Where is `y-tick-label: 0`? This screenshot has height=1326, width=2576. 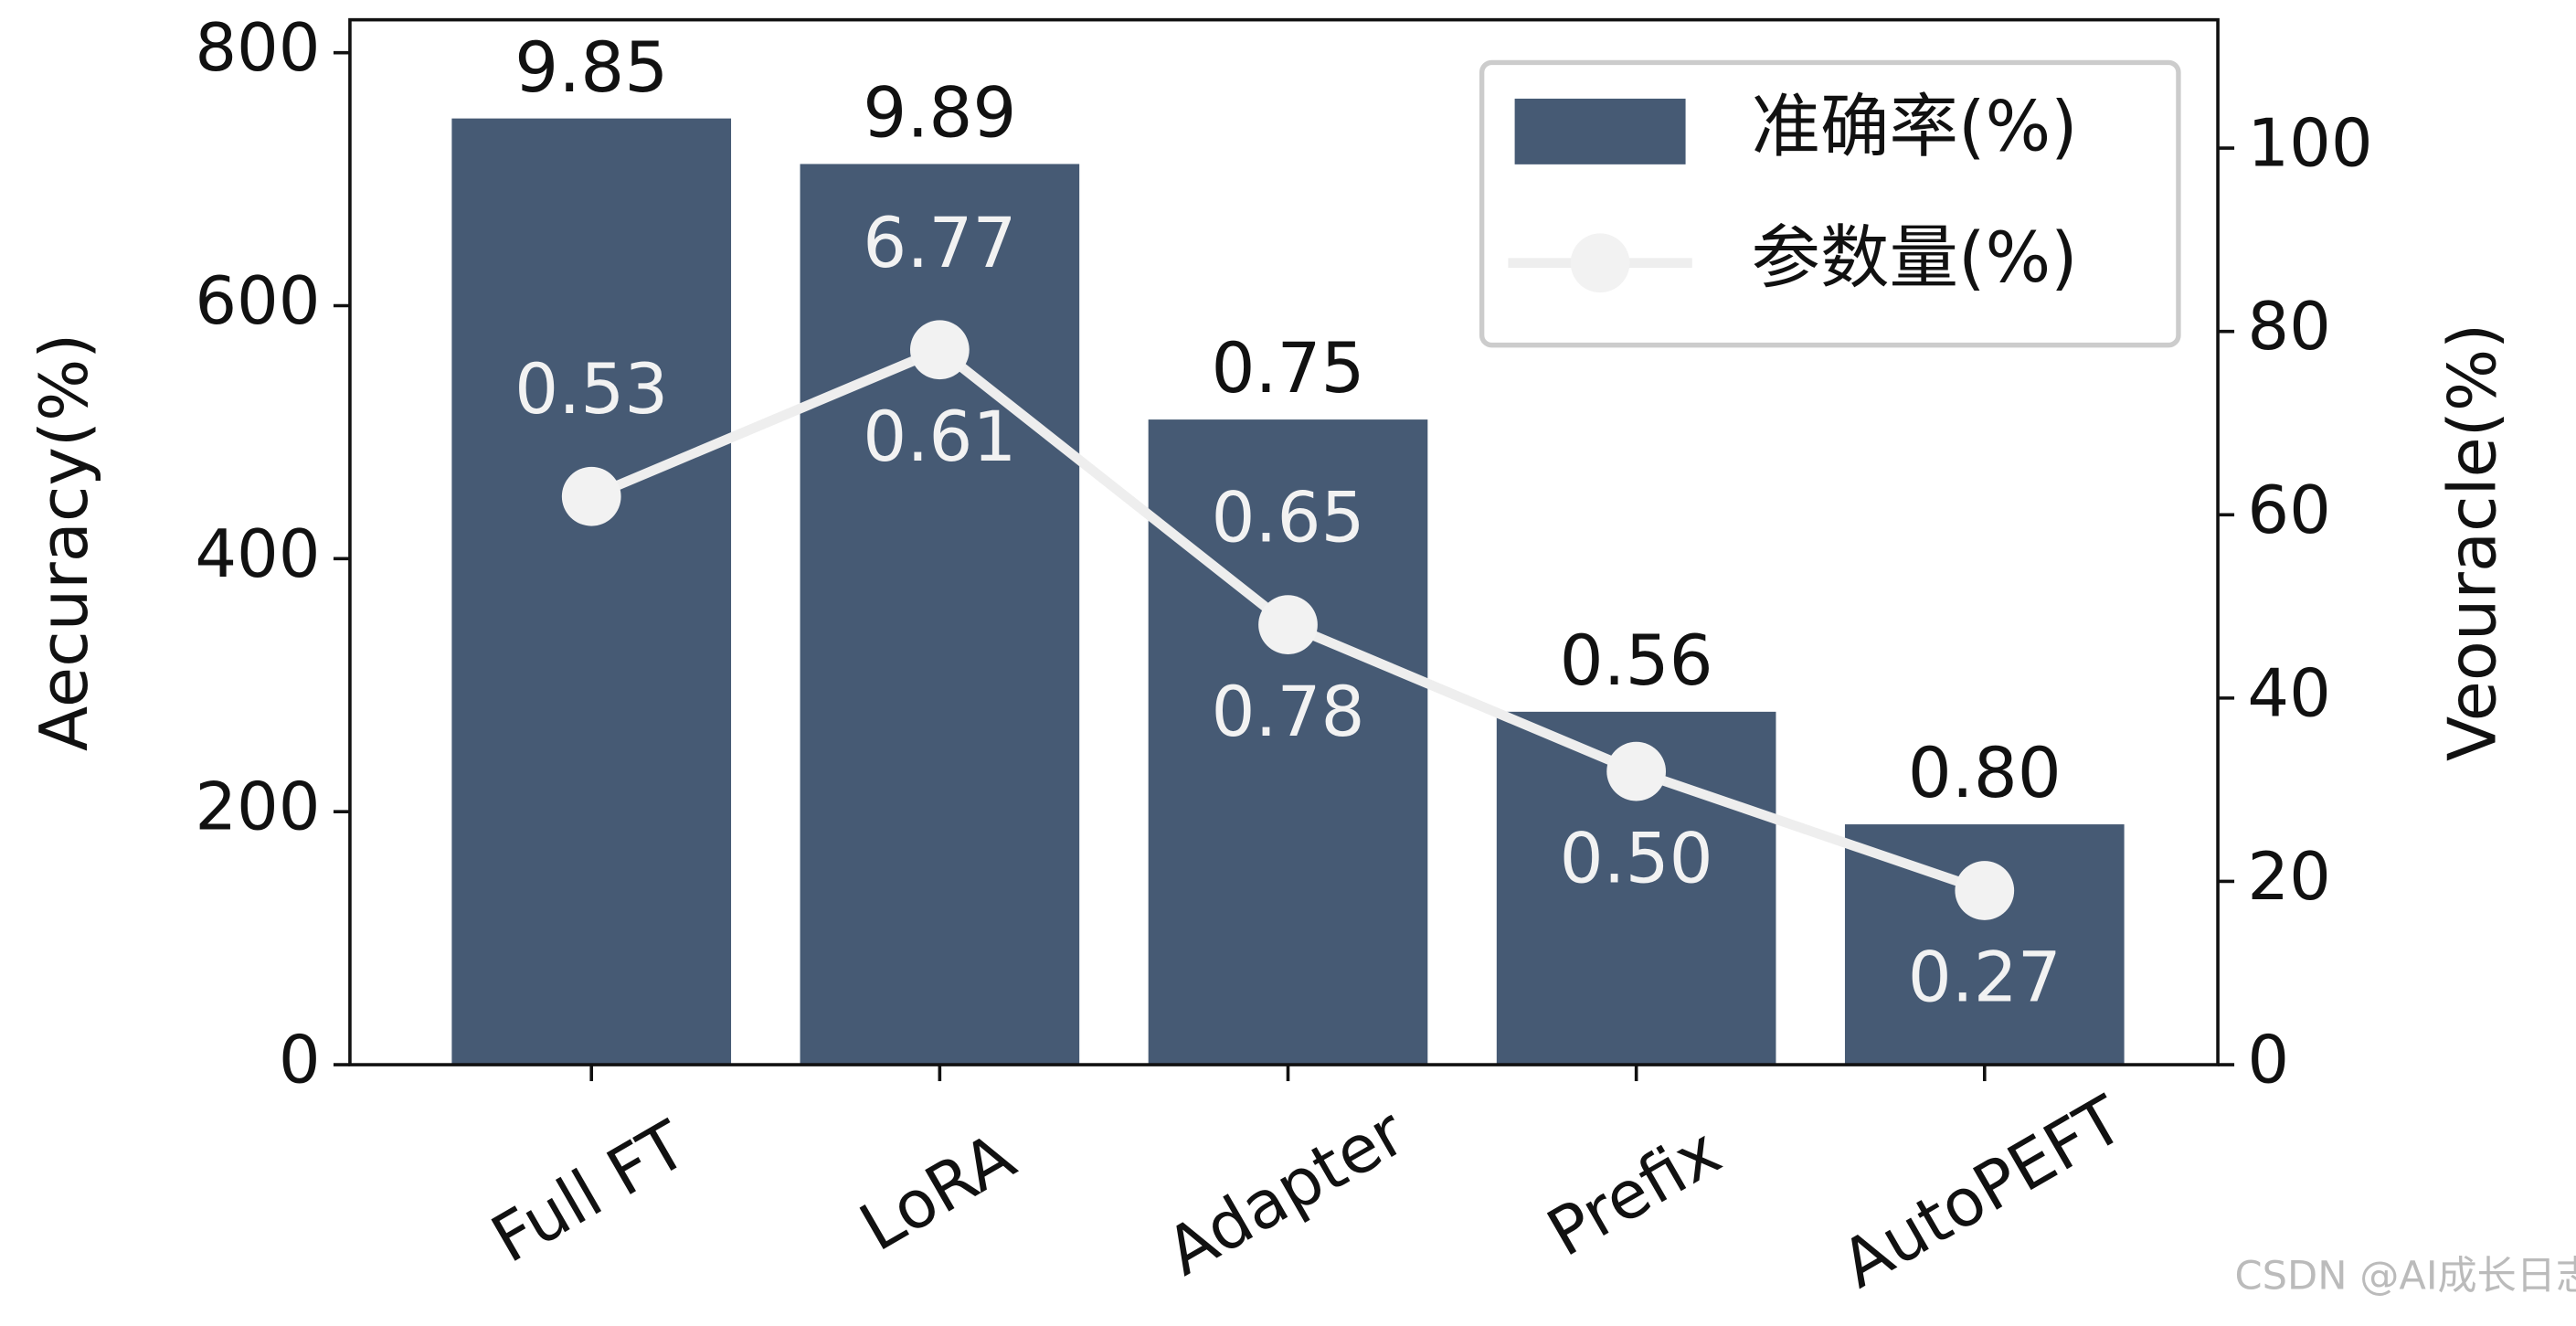
y-tick-label: 0 is located at coordinates (300, 1060).